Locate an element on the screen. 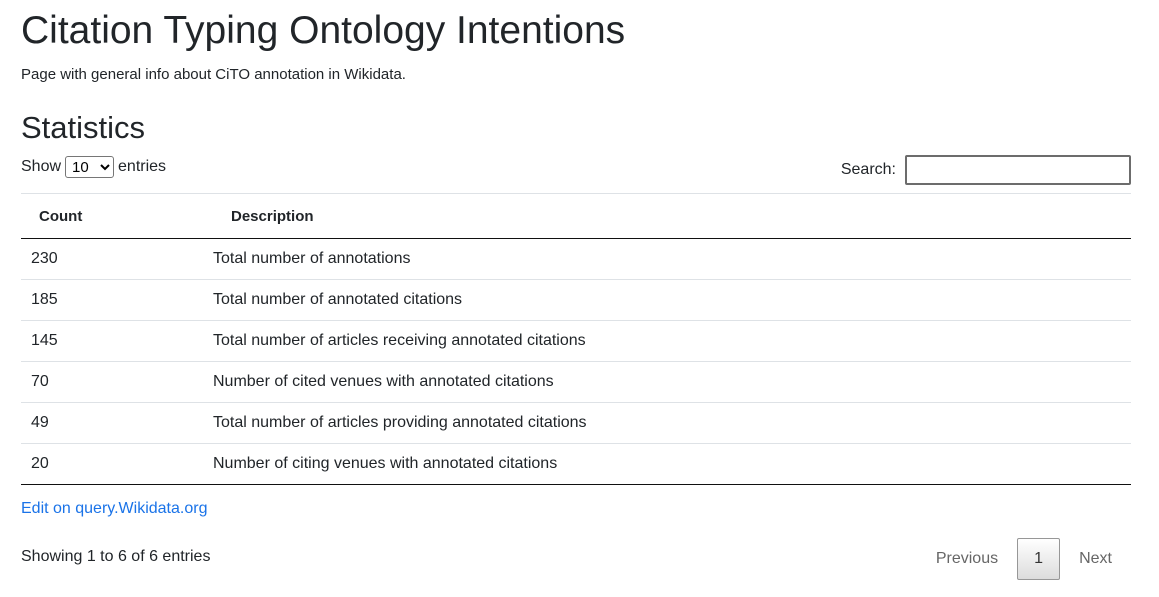  cell-count: 49 is located at coordinates (117, 423).